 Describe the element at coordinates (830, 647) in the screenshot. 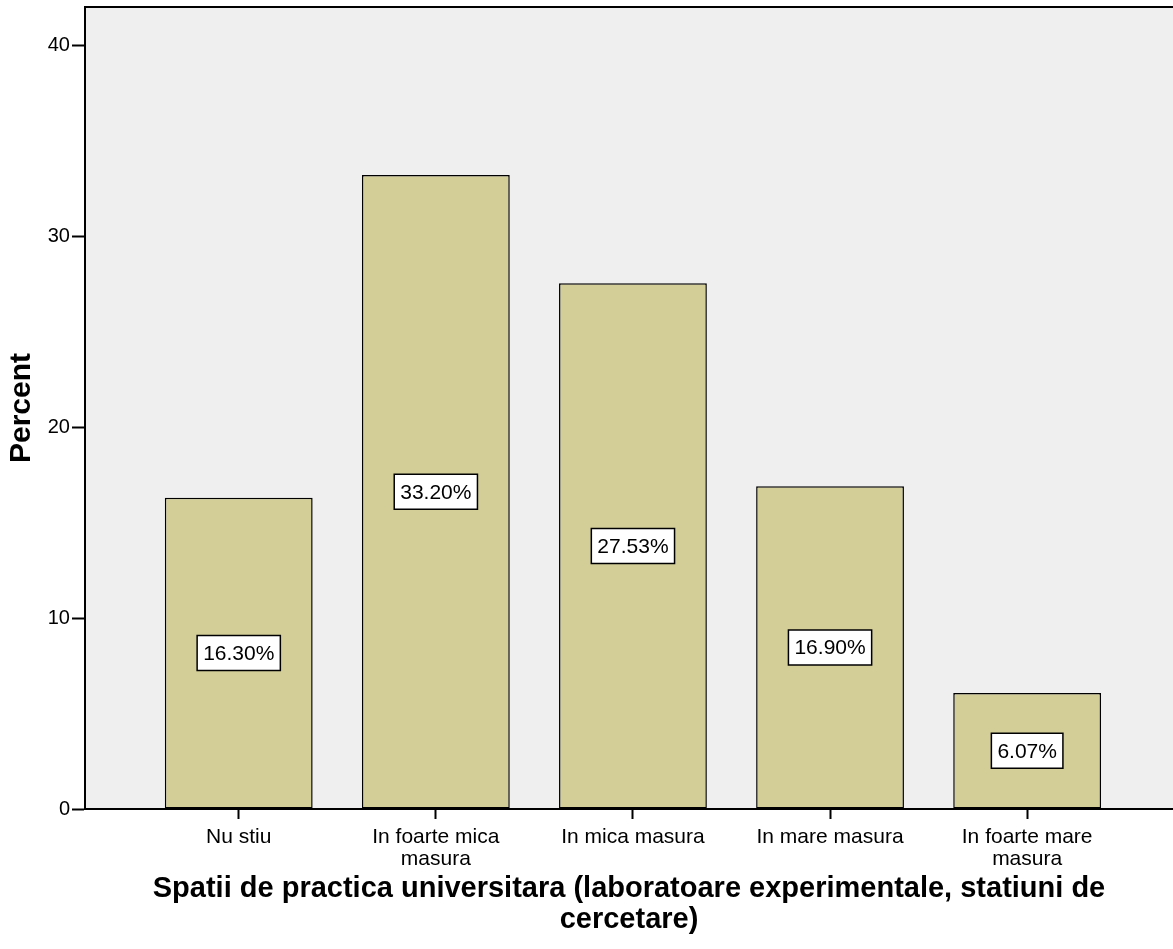

I see `data-label: 16.90%` at that location.